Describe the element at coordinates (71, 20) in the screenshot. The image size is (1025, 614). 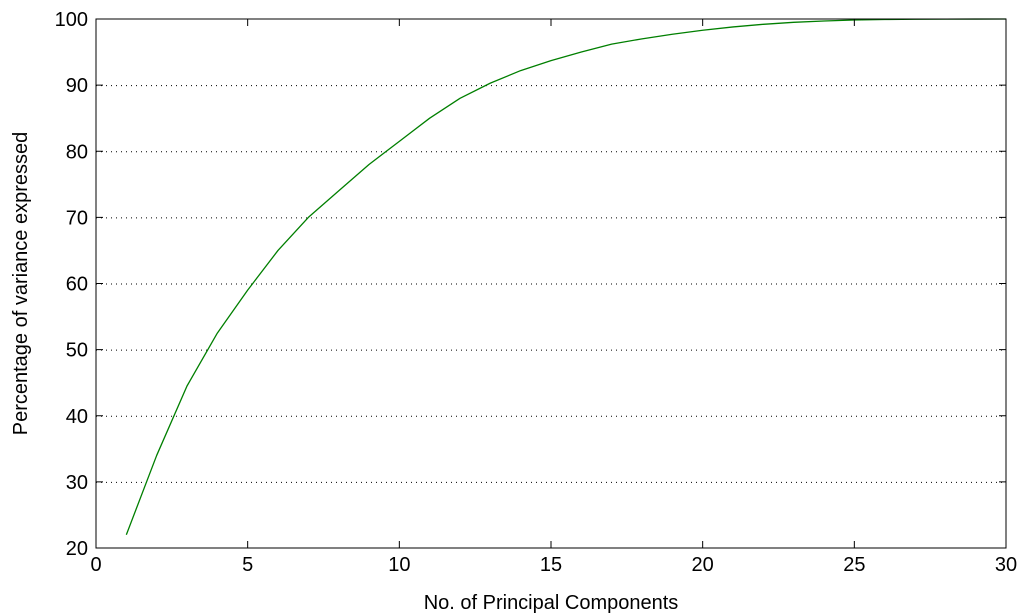
I see `y-tick-label: 100` at that location.